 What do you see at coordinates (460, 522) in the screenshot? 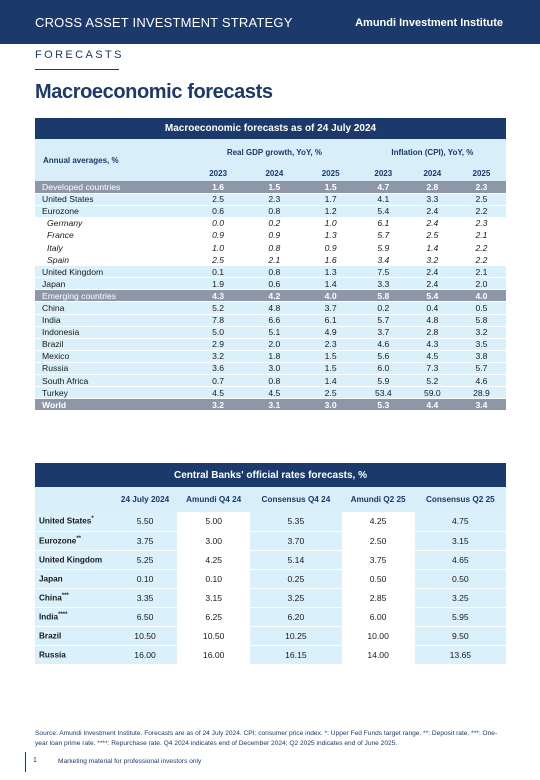
I see `rate-value: 4.75` at bounding box center [460, 522].